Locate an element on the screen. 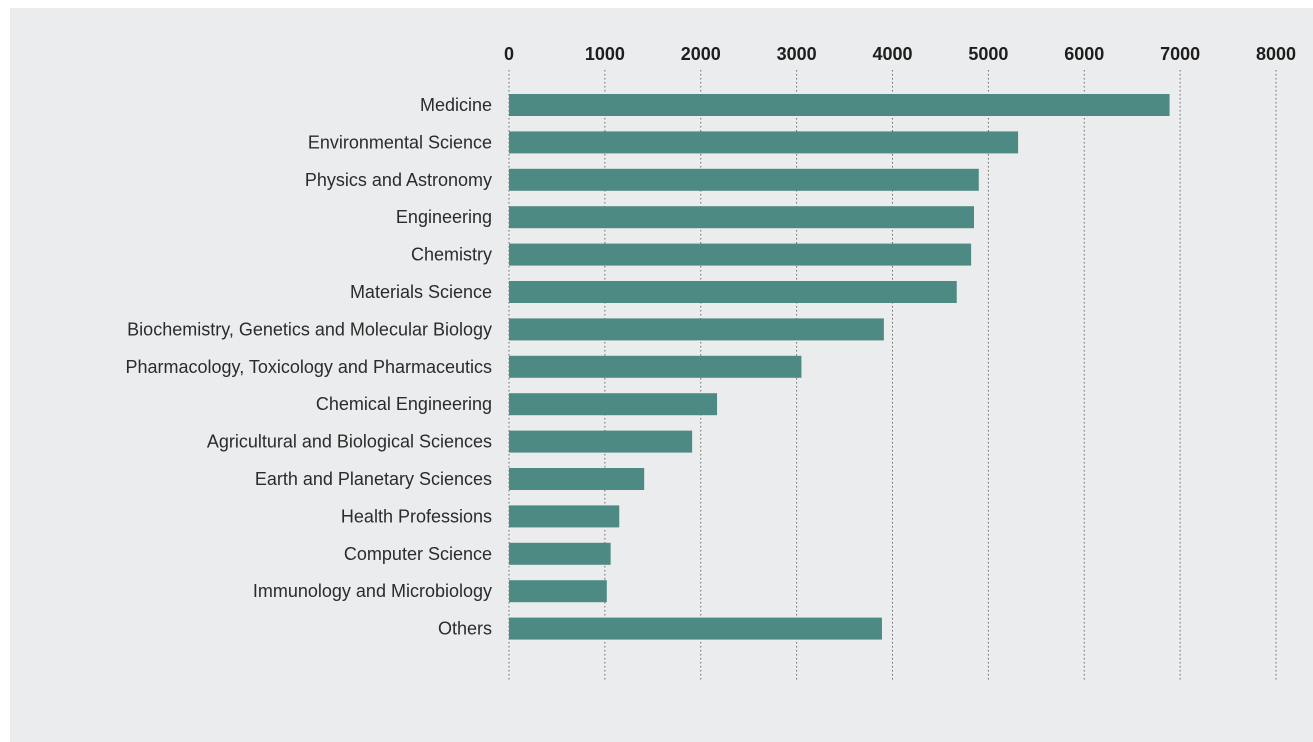 The height and width of the screenshot is (742, 1313). x-tick-label: 3000 is located at coordinates (797, 54).